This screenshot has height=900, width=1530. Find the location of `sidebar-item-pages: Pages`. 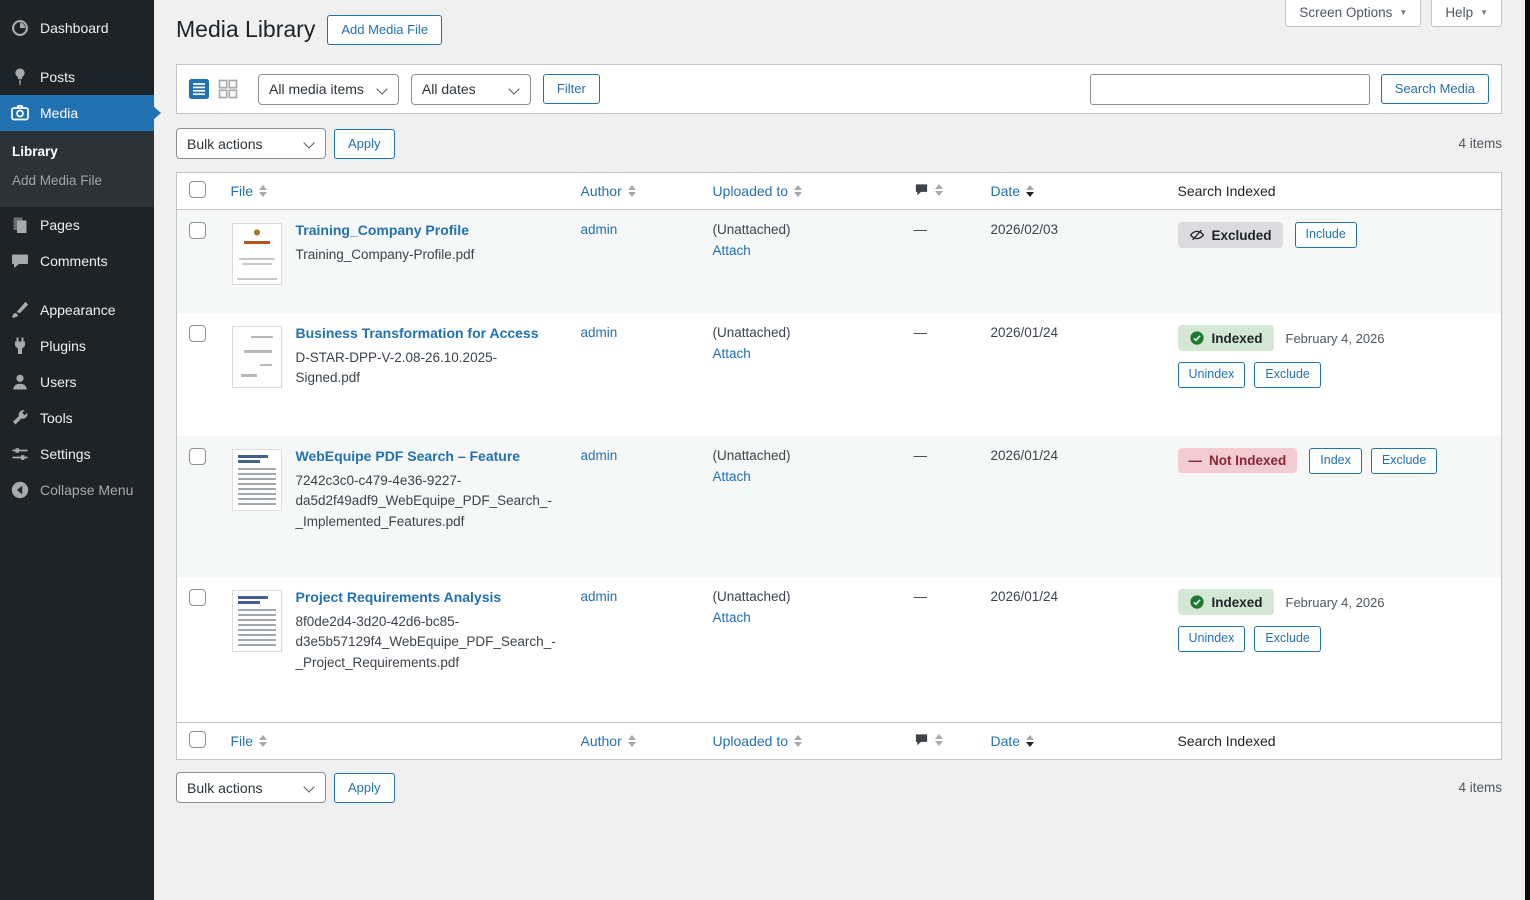

sidebar-item-pages: Pages is located at coordinates (77, 225).